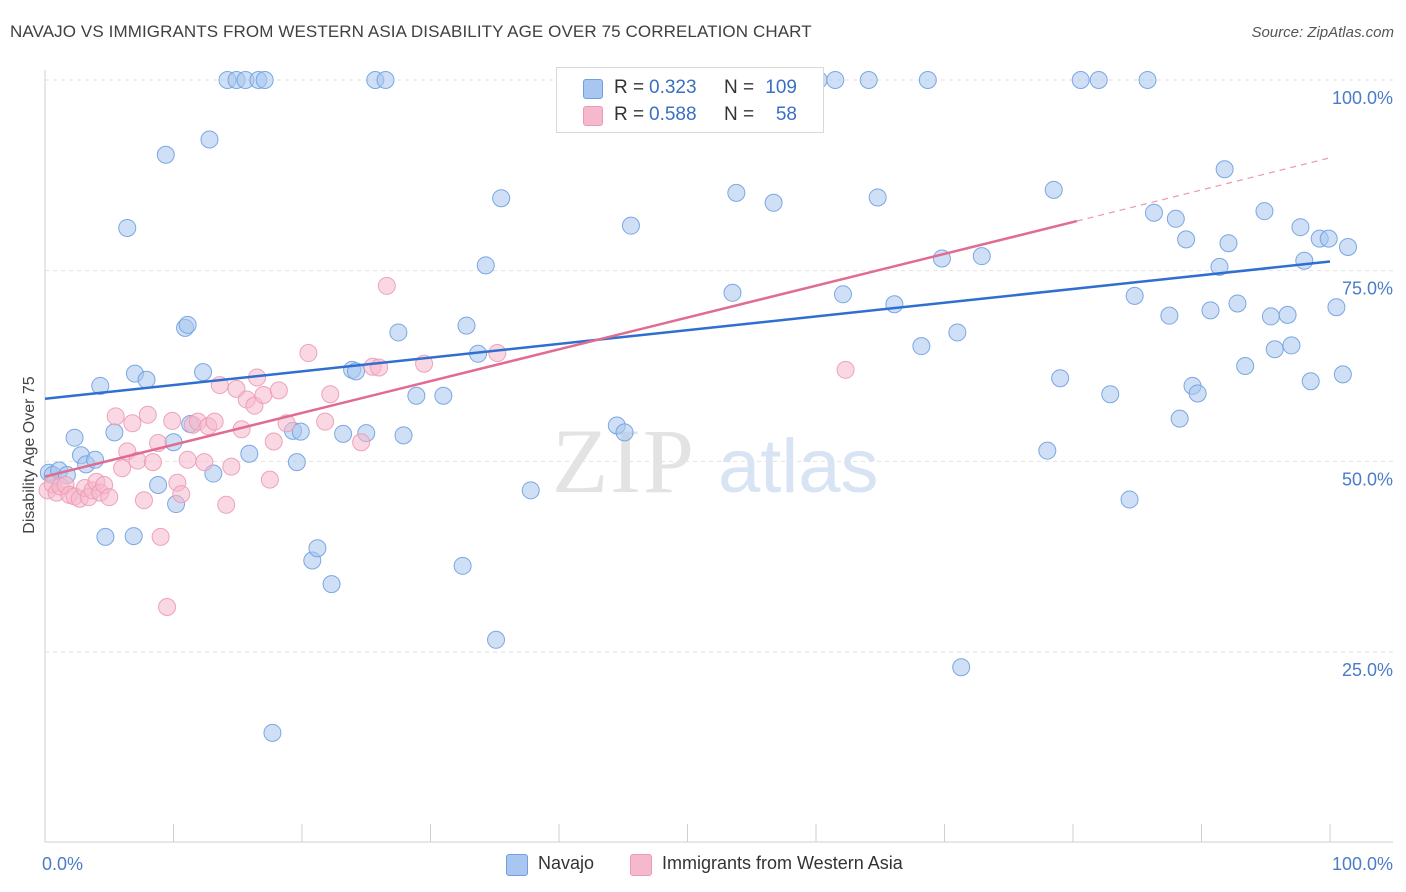  Describe the element at coordinates (629, 87) in the screenshot. I see `legend-r-label: R =` at that location.